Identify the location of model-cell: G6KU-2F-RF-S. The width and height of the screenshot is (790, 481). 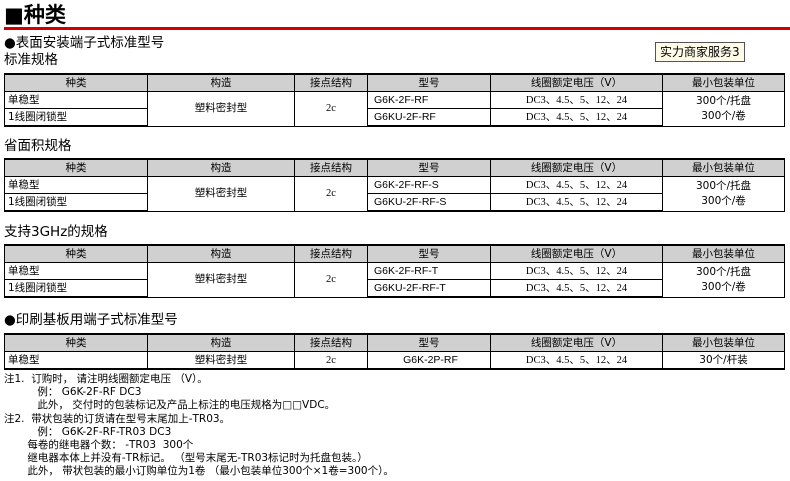
(429, 202).